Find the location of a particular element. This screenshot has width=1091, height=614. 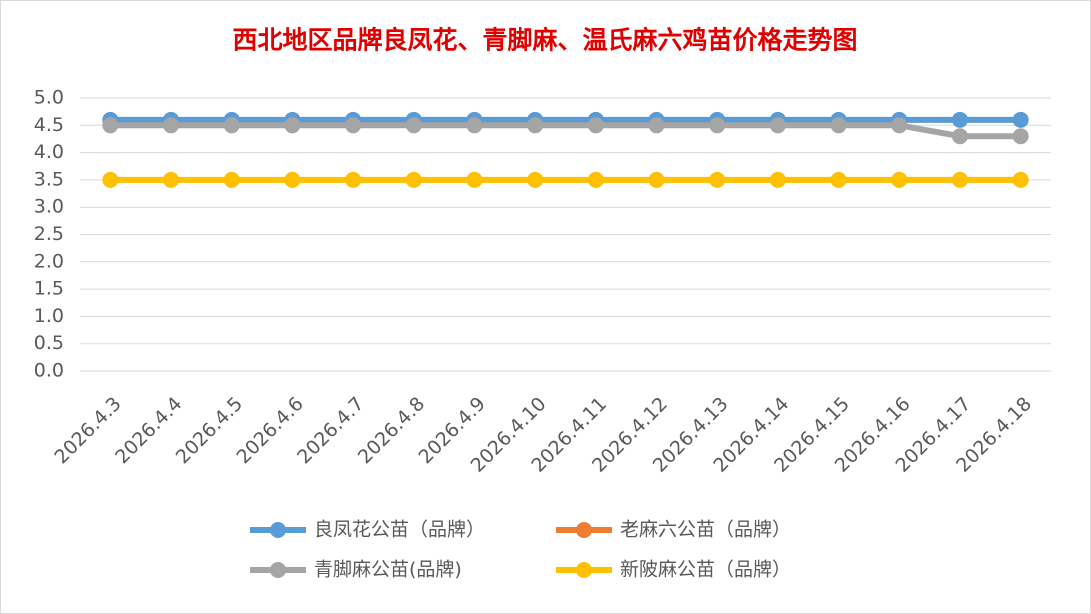

y-tick-label: 2.5 is located at coordinates (49, 234).